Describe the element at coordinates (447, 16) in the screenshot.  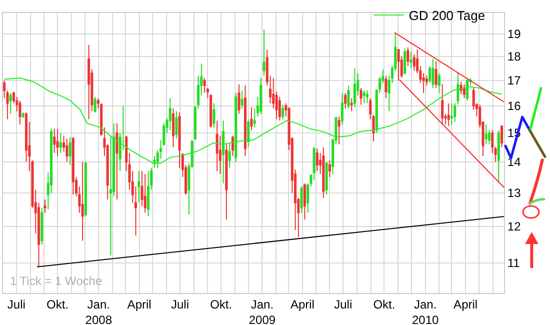
I see `legend-label: GD 200 Tage` at that location.